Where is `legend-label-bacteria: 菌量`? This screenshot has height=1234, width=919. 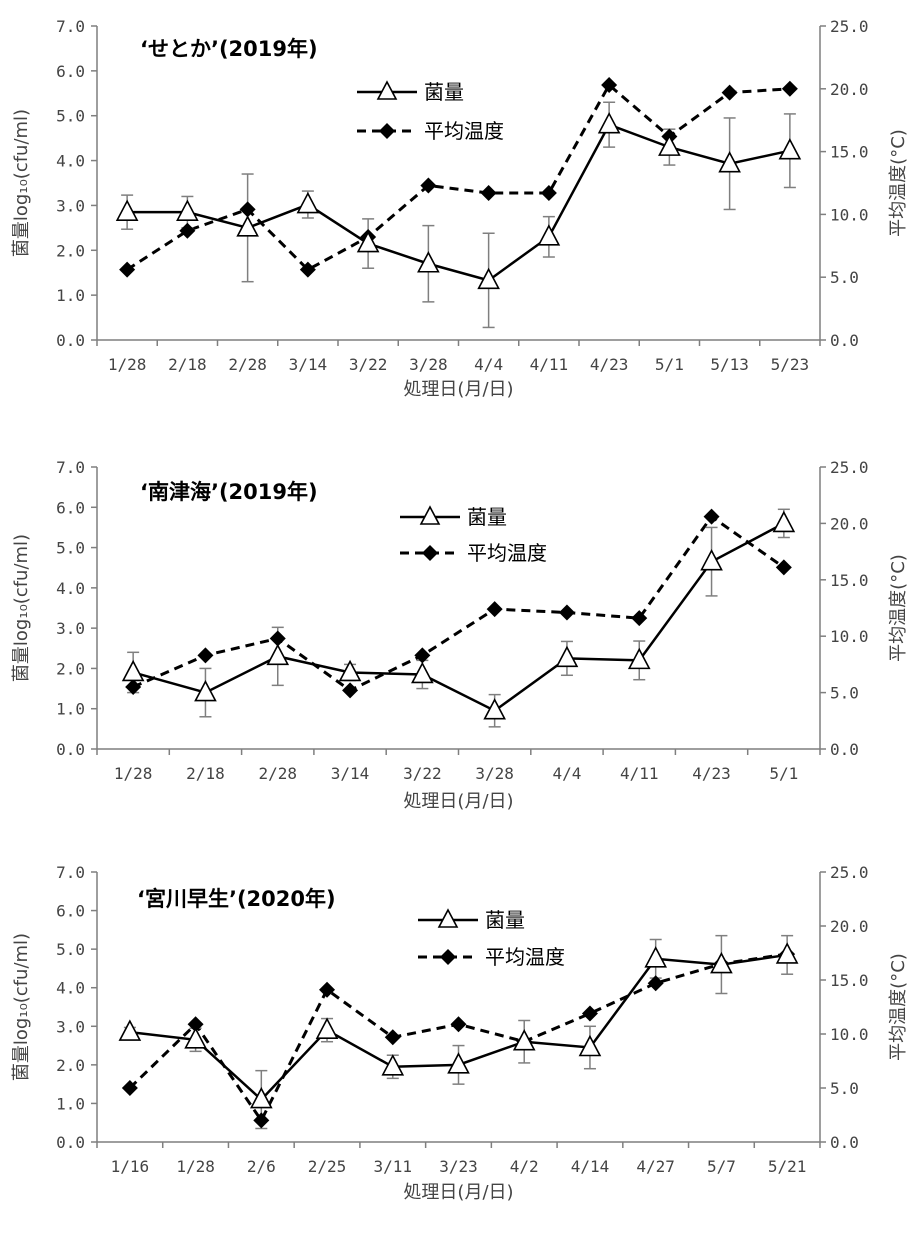
legend-label-bacteria: 菌量 is located at coordinates (487, 517).